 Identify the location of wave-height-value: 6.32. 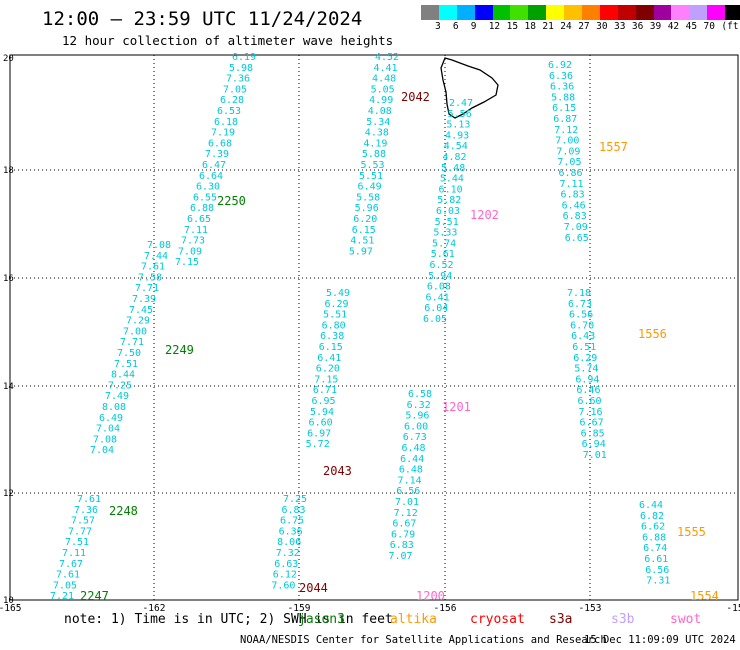
(419, 405).